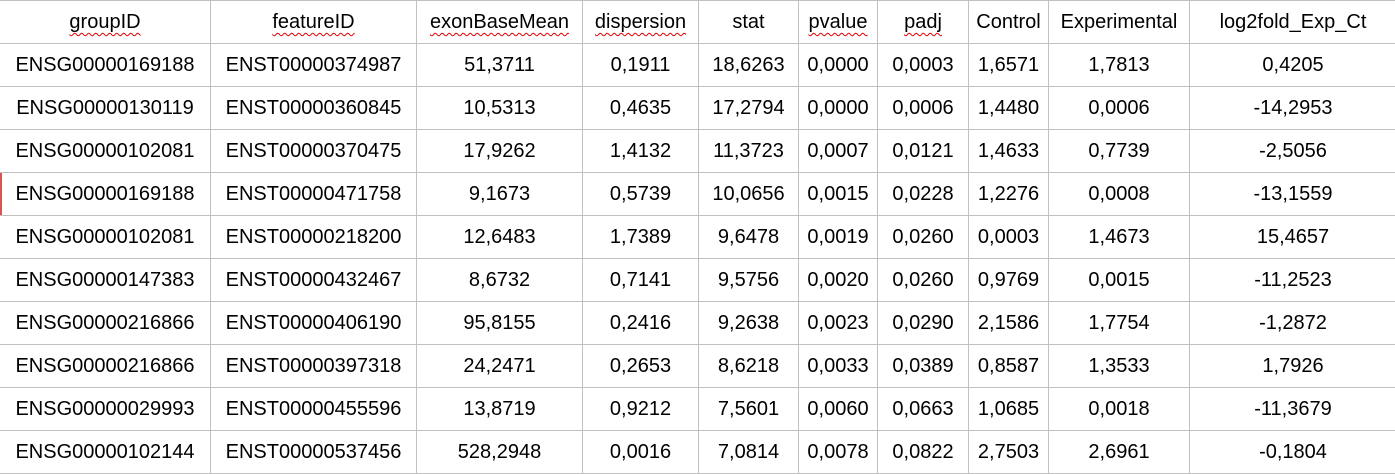  Describe the element at coordinates (749, 151) in the screenshot. I see `table-cell: 11,3723` at that location.